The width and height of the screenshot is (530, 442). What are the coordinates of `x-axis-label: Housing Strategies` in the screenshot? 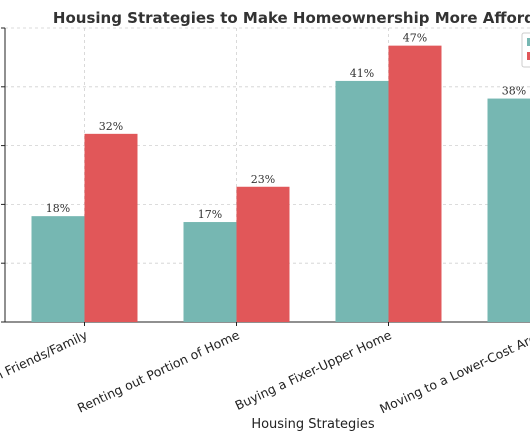 It's located at (313, 424).